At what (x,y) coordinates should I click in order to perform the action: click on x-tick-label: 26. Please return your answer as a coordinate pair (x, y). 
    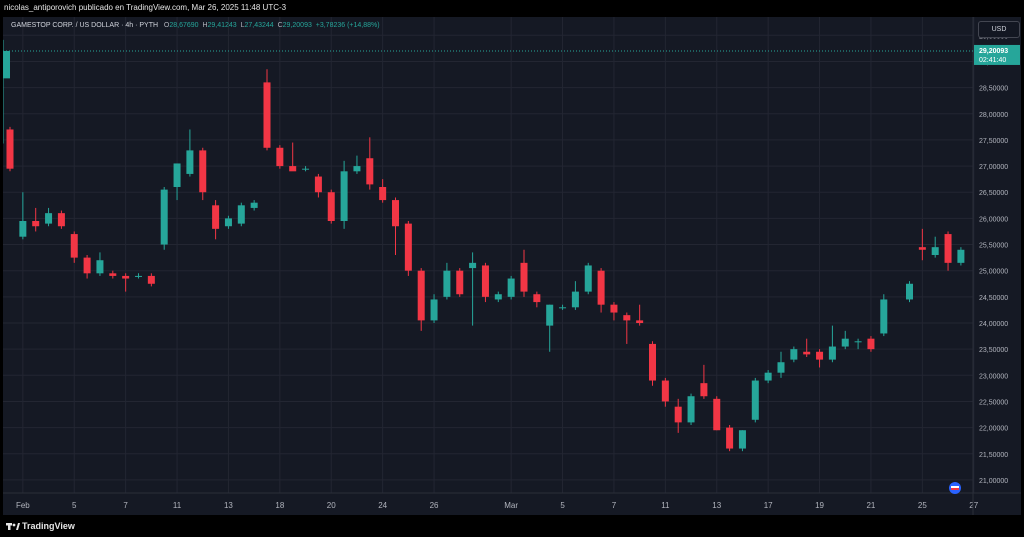
    Looking at the image, I should click on (434, 505).